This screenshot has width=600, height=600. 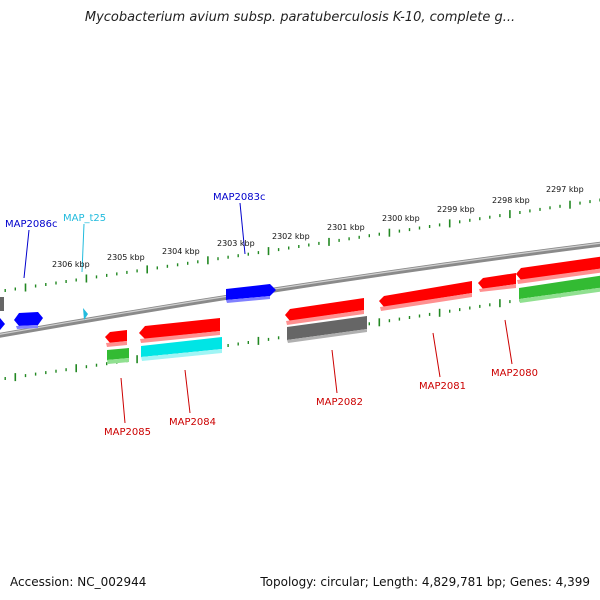 I want to click on gene-block-map2085-green, so click(x=118, y=354).